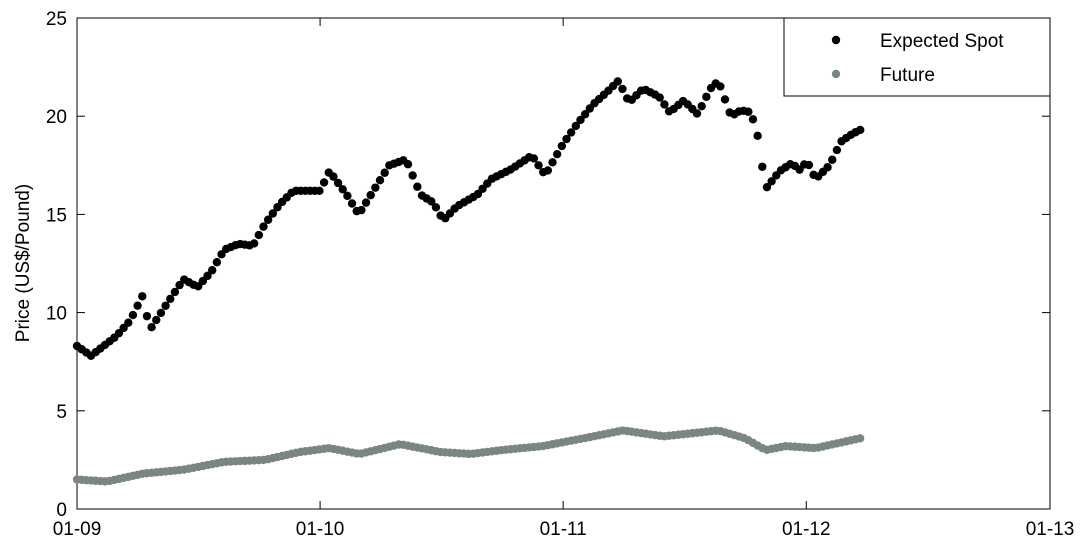 The width and height of the screenshot is (1086, 546). Describe the element at coordinates (56, 314) in the screenshot. I see `y-tick-label: 10` at that location.